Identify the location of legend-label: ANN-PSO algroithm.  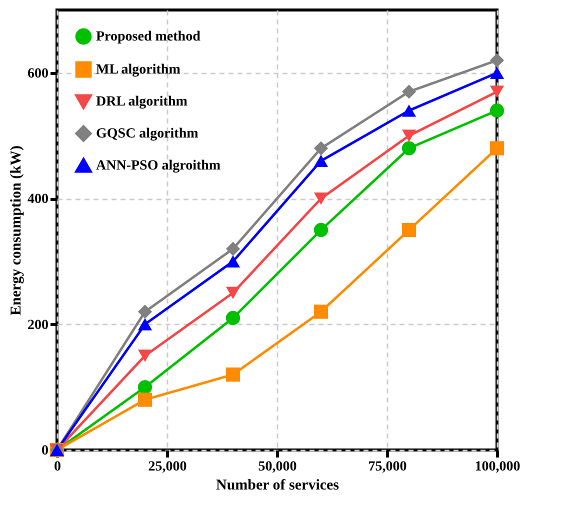
(158, 166).